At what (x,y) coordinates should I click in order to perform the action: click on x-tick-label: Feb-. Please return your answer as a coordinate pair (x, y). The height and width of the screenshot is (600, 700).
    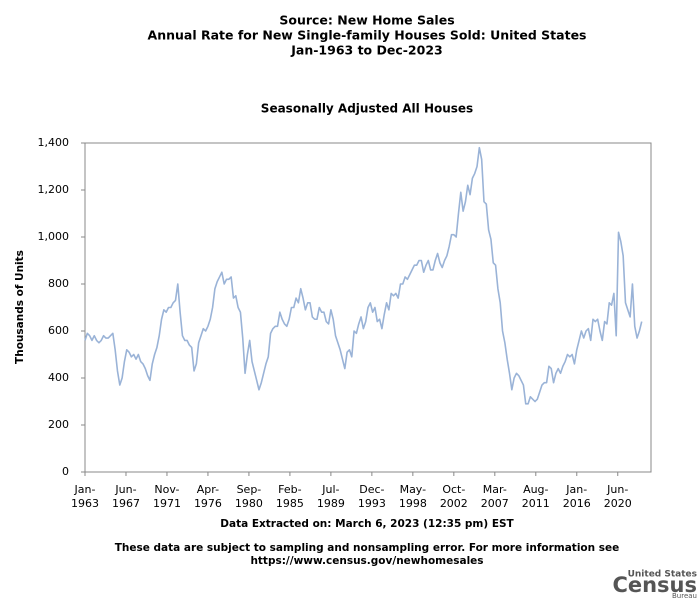
    Looking at the image, I should click on (289, 489).